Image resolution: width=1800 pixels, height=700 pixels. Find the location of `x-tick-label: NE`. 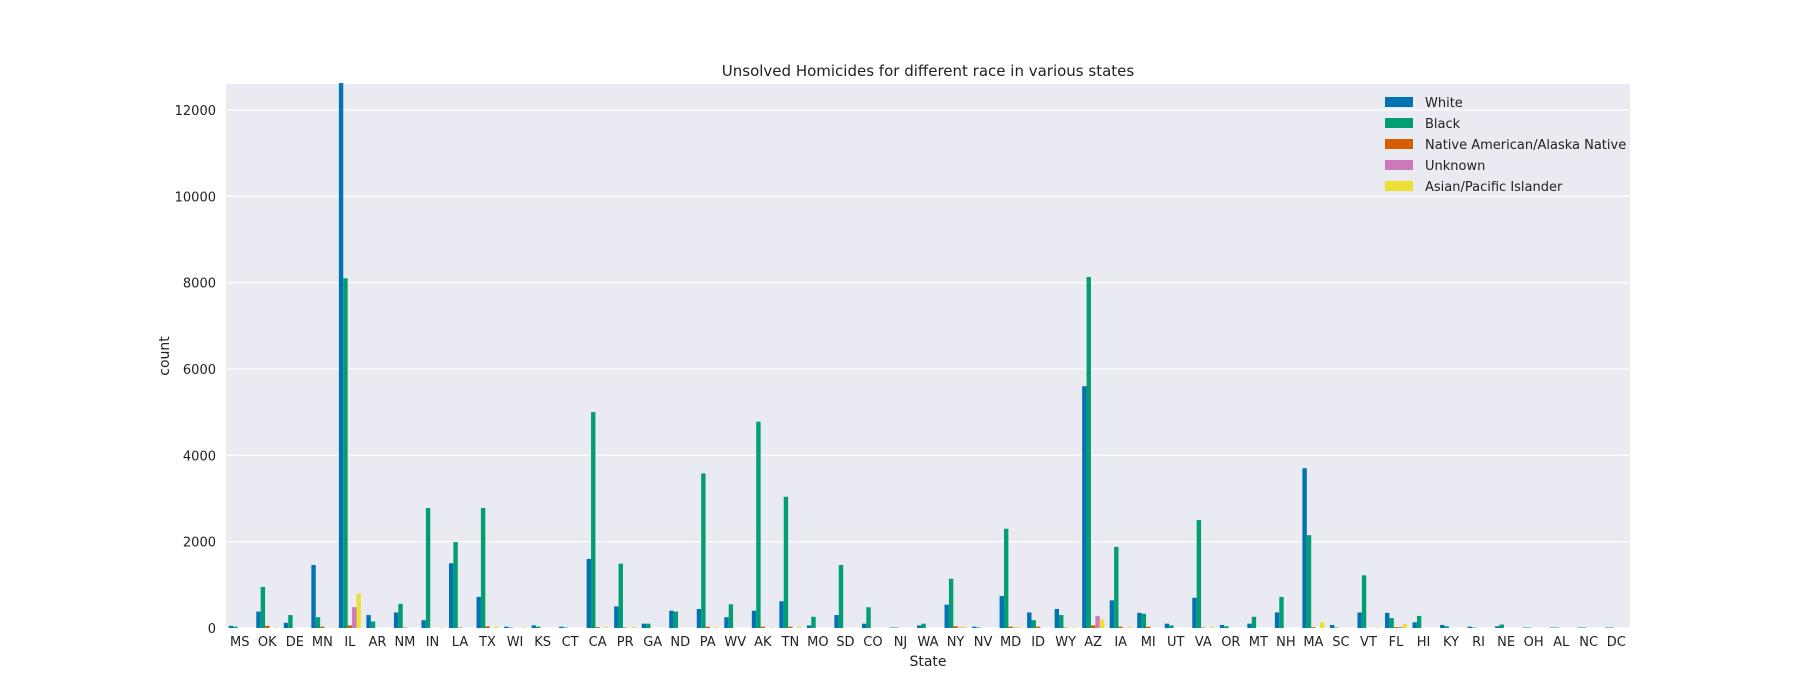

x-tick-label: NE is located at coordinates (1506, 642).